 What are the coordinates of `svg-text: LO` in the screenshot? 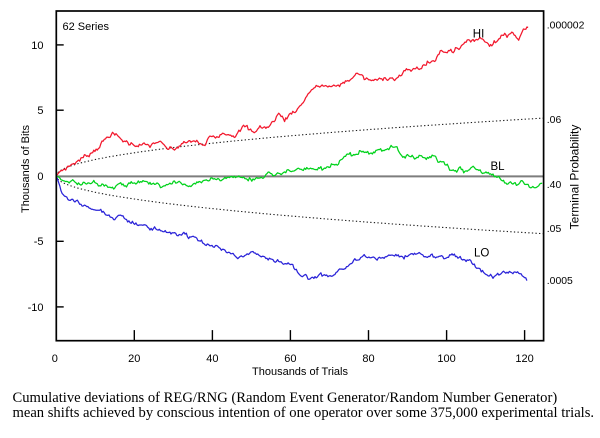 It's located at (481, 254).